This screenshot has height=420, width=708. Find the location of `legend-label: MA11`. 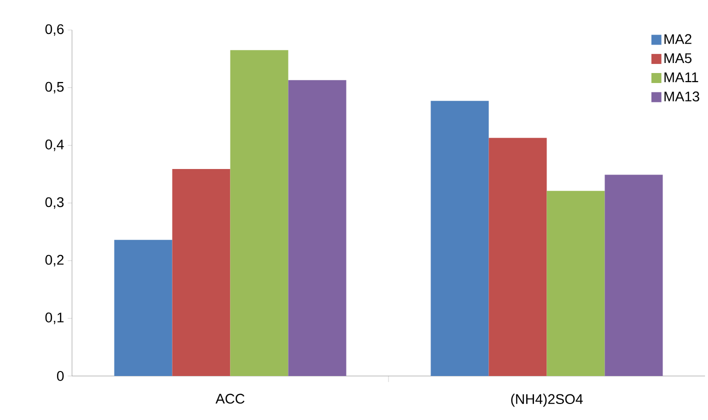

legend-label: MA11 is located at coordinates (681, 77).